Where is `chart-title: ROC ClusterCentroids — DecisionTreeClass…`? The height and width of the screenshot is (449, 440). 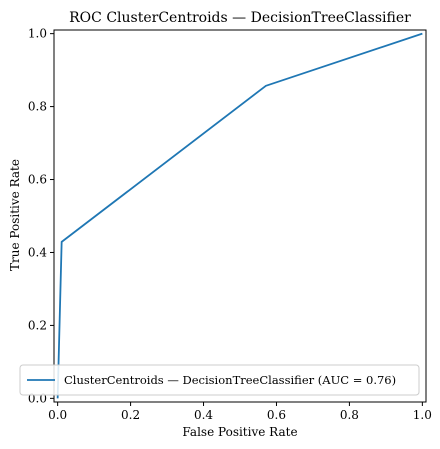
chart-title: ROC ClusterCentroids — DecisionTreeClass… is located at coordinates (240, 18).